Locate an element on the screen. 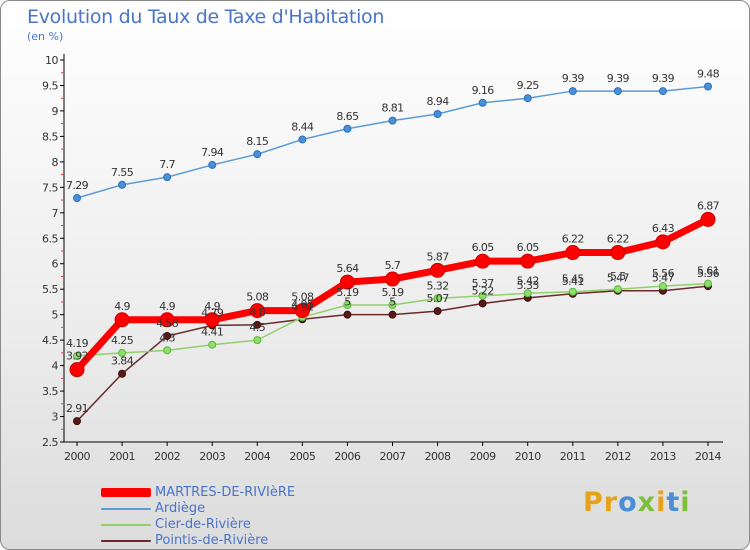  chart-subtitle: (en %) is located at coordinates (45, 36).